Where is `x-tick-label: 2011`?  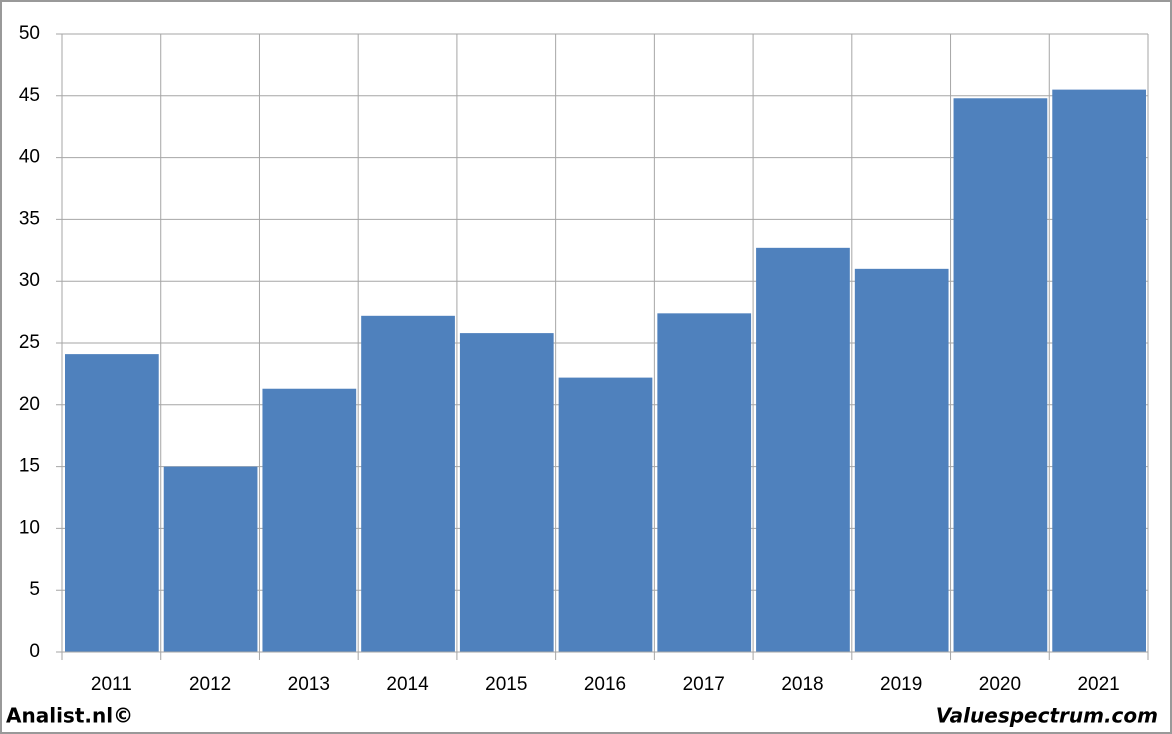 x-tick-label: 2011 is located at coordinates (111, 684).